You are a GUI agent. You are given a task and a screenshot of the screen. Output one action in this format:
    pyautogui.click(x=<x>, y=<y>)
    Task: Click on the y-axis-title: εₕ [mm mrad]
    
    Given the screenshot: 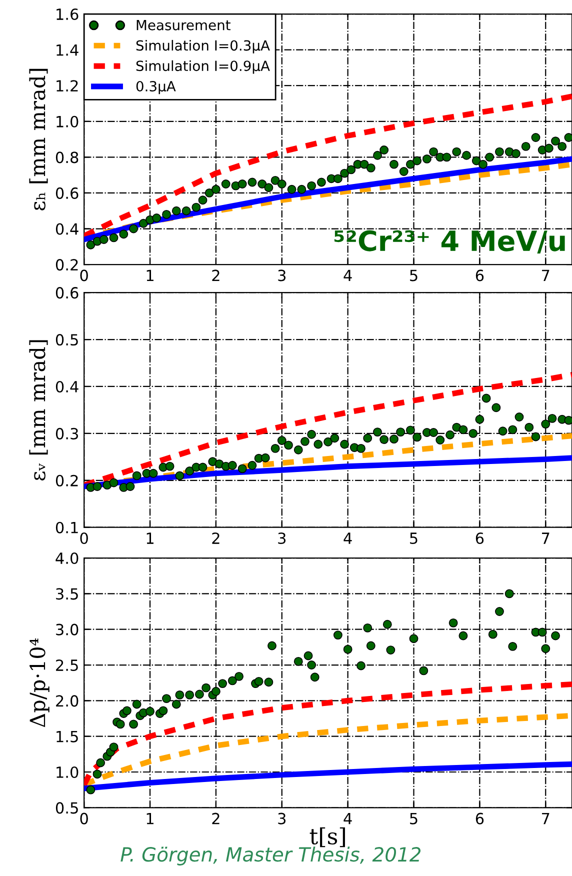 What is the action you would take?
    pyautogui.click(x=38, y=139)
    